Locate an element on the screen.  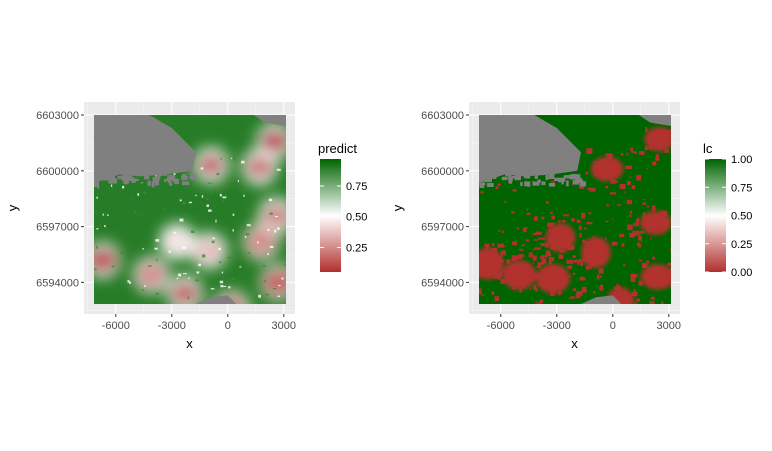
legend-tick-label: 0.50 is located at coordinates (741, 217).